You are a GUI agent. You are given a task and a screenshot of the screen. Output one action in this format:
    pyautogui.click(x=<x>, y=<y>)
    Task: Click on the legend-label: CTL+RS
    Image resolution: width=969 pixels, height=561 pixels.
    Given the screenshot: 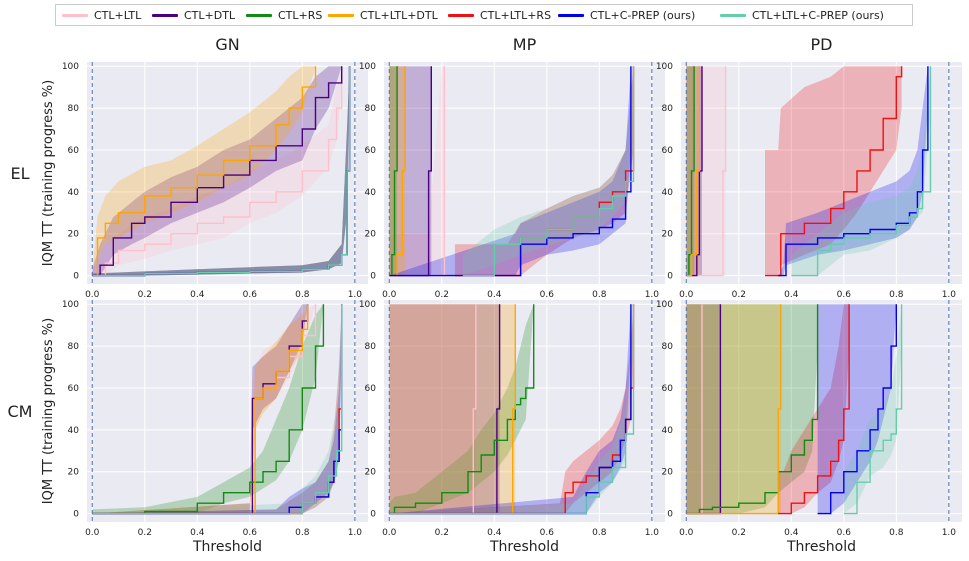 What is the action you would take?
    pyautogui.click(x=300, y=15)
    